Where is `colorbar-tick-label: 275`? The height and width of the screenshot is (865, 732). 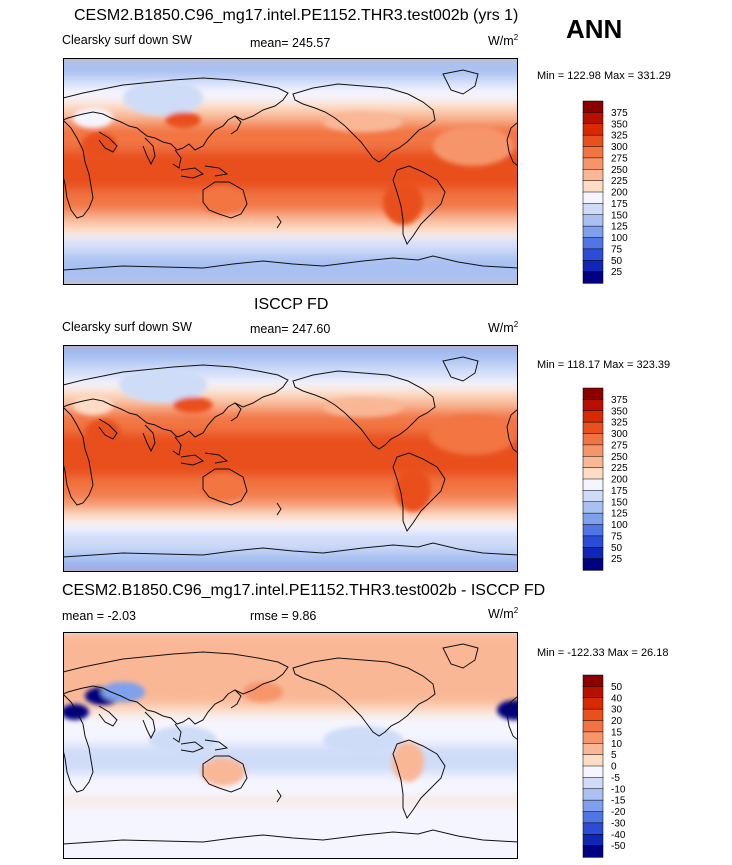 colorbar-tick-label: 275 is located at coordinates (619, 445).